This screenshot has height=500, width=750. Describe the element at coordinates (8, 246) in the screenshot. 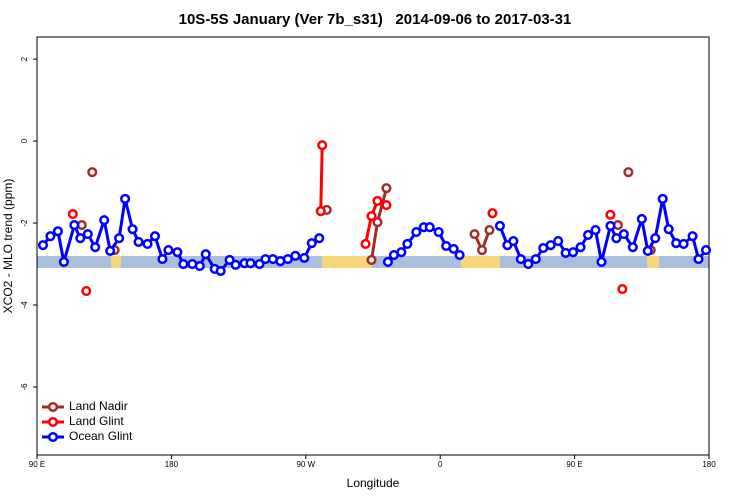

I see `y-axis-label: XCO2 - MLO trend (ppm)` at that location.